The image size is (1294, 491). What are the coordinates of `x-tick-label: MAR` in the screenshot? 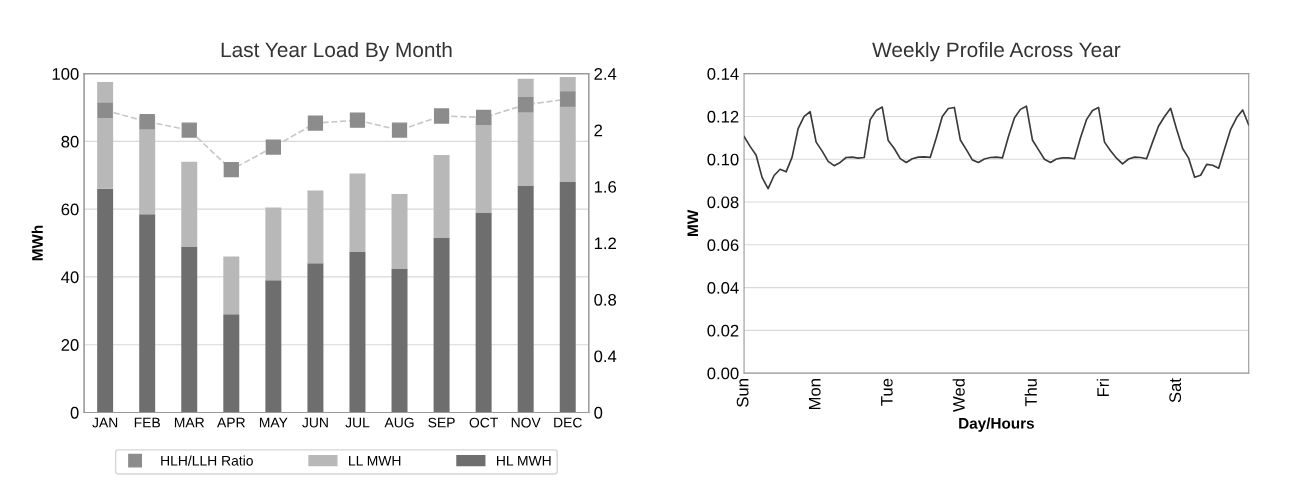 It's located at (189, 422).